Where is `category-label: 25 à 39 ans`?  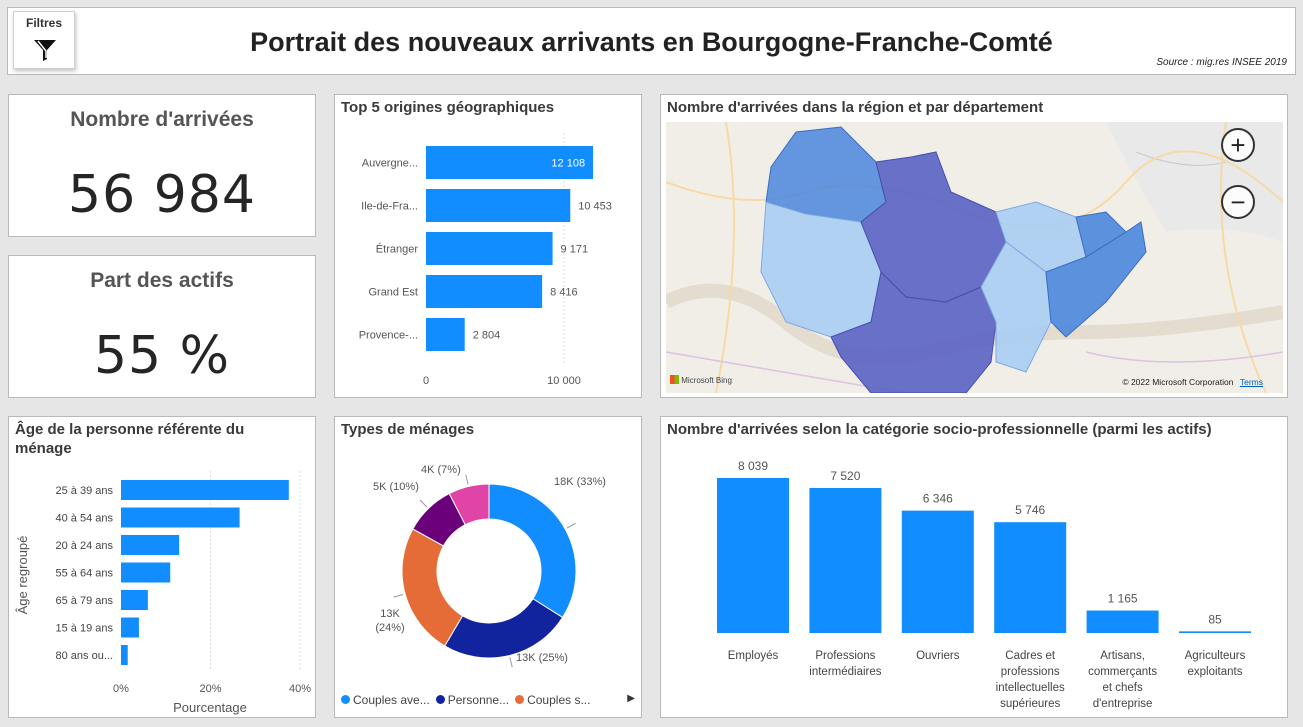 category-label: 25 à 39 ans is located at coordinates (85, 491).